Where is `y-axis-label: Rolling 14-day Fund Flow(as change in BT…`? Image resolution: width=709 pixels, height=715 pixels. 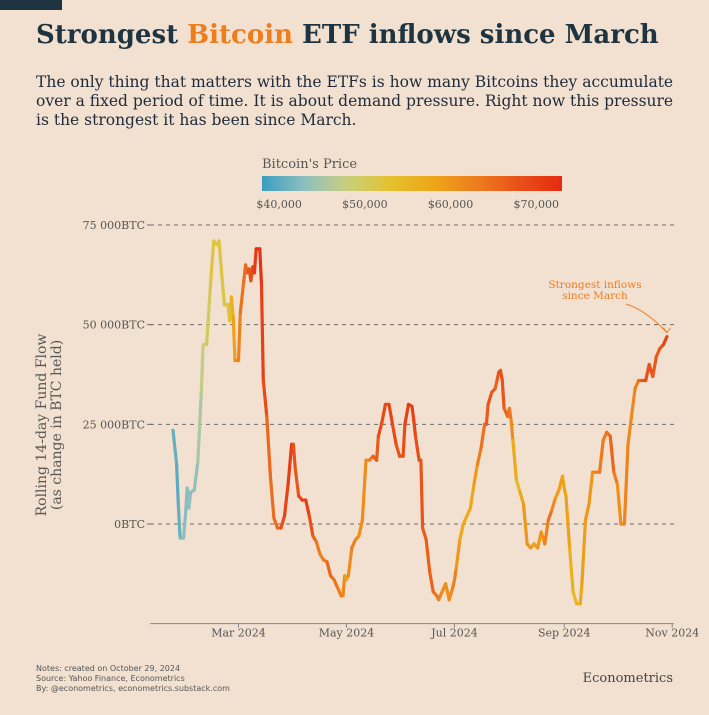
y-axis-label: Rolling 14-day Fund Flow(as change in BT… is located at coordinates (49, 425).